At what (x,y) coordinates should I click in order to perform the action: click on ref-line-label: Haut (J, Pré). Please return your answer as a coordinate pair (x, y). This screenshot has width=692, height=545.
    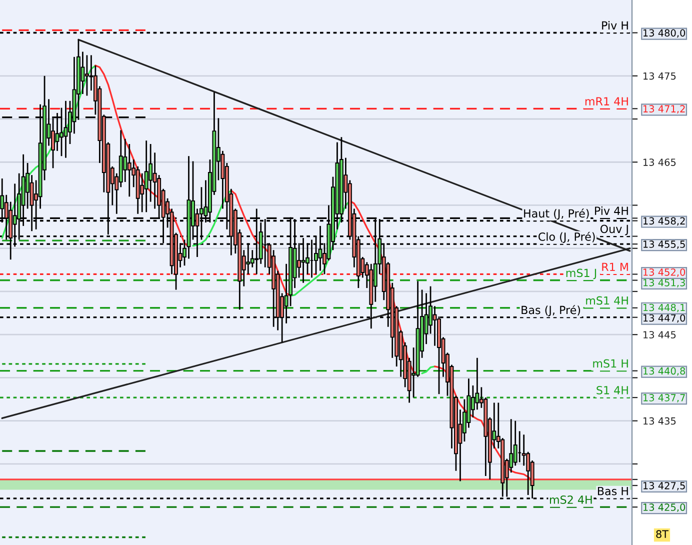
    Looking at the image, I should click on (556, 214).